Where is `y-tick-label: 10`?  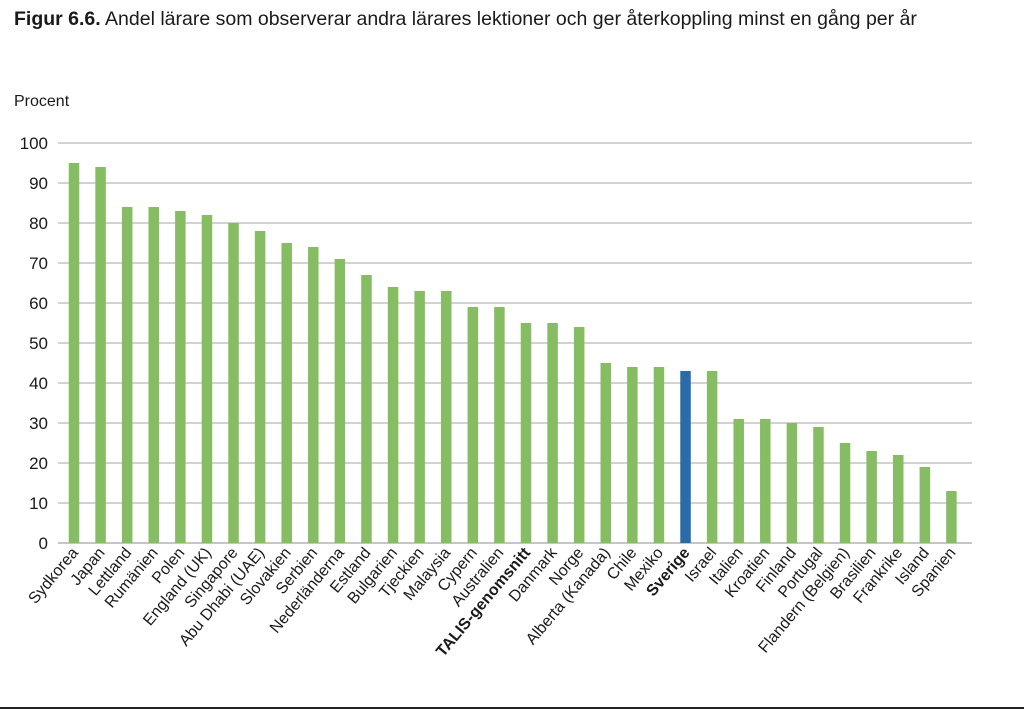
y-tick-label: 10 is located at coordinates (38, 503).